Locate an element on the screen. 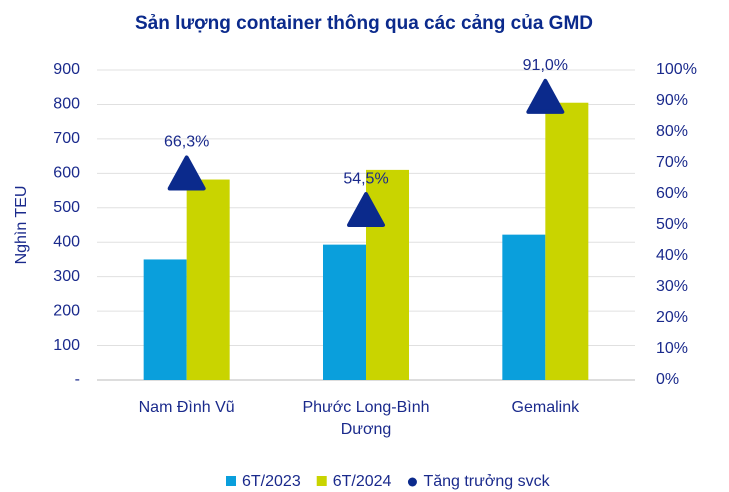  y2-tick-label: 20% is located at coordinates (672, 317).